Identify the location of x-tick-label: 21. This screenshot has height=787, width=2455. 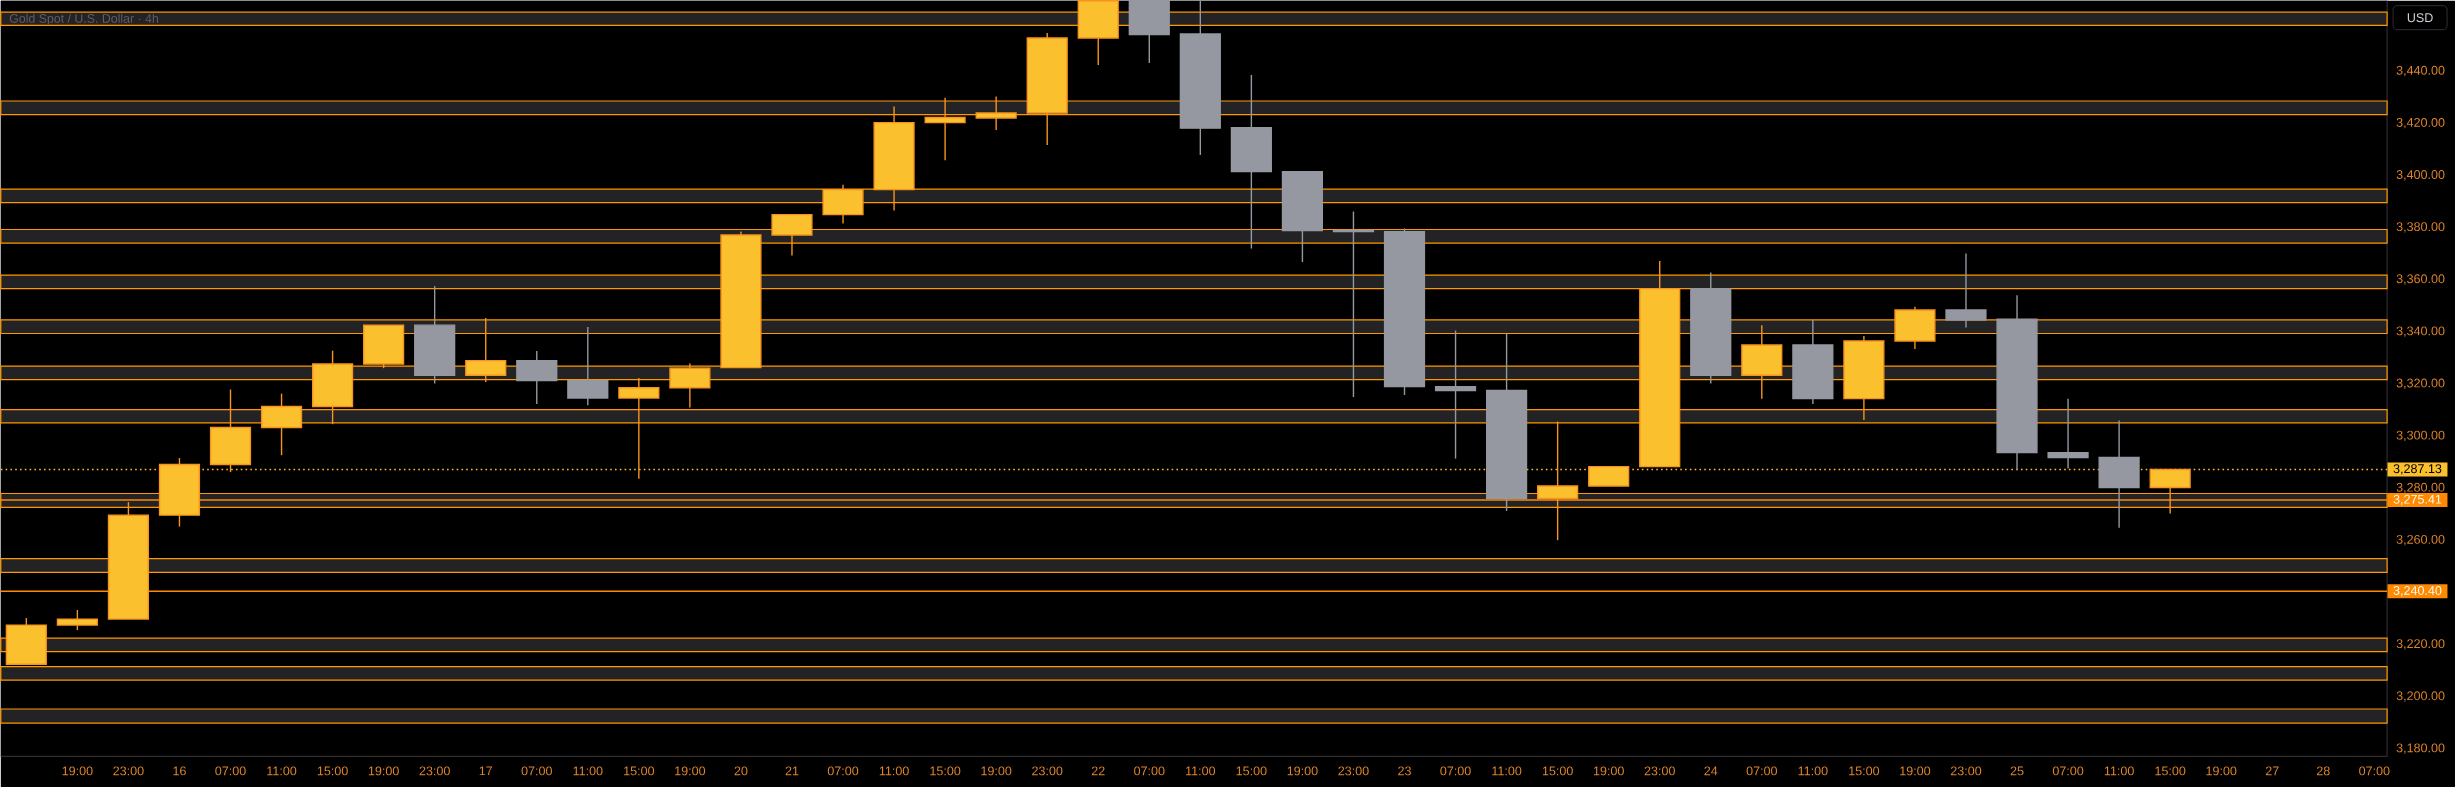
(792, 771).